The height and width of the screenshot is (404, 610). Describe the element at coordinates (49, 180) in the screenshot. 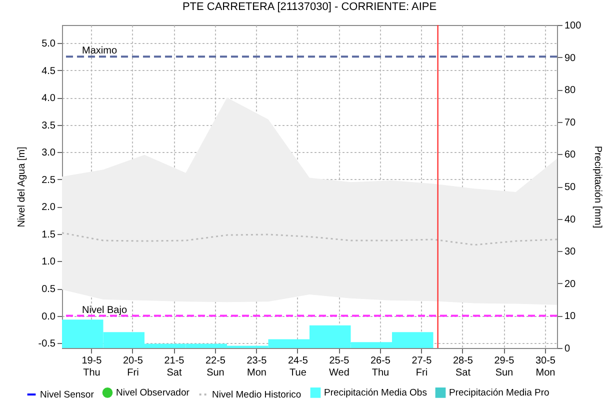

I see `y-tick-label: 2.5` at that location.